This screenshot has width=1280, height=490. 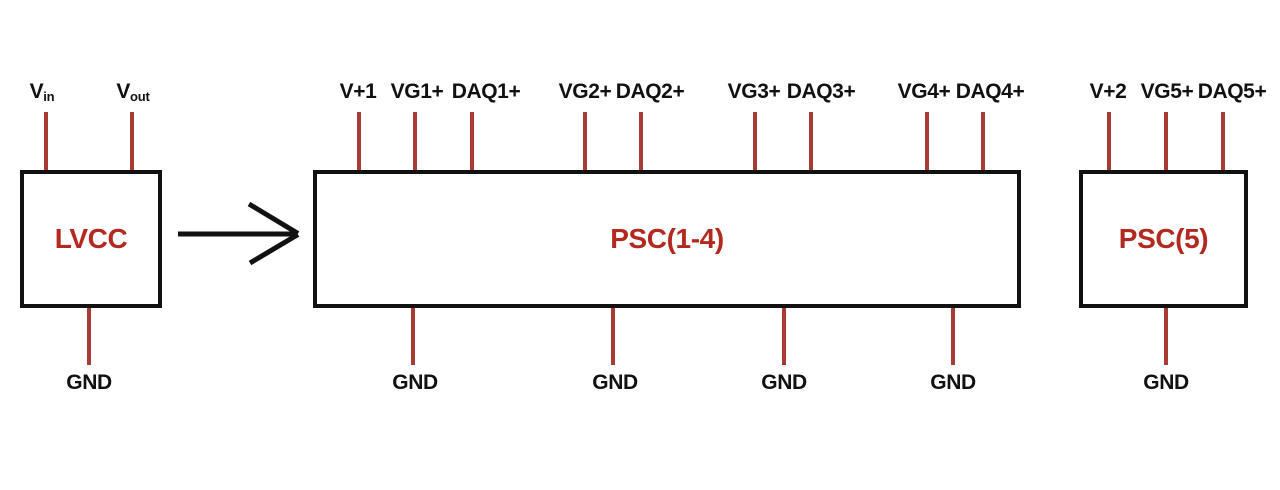 I want to click on psc5-gnd-pin-wire, so click(x=1166, y=336).